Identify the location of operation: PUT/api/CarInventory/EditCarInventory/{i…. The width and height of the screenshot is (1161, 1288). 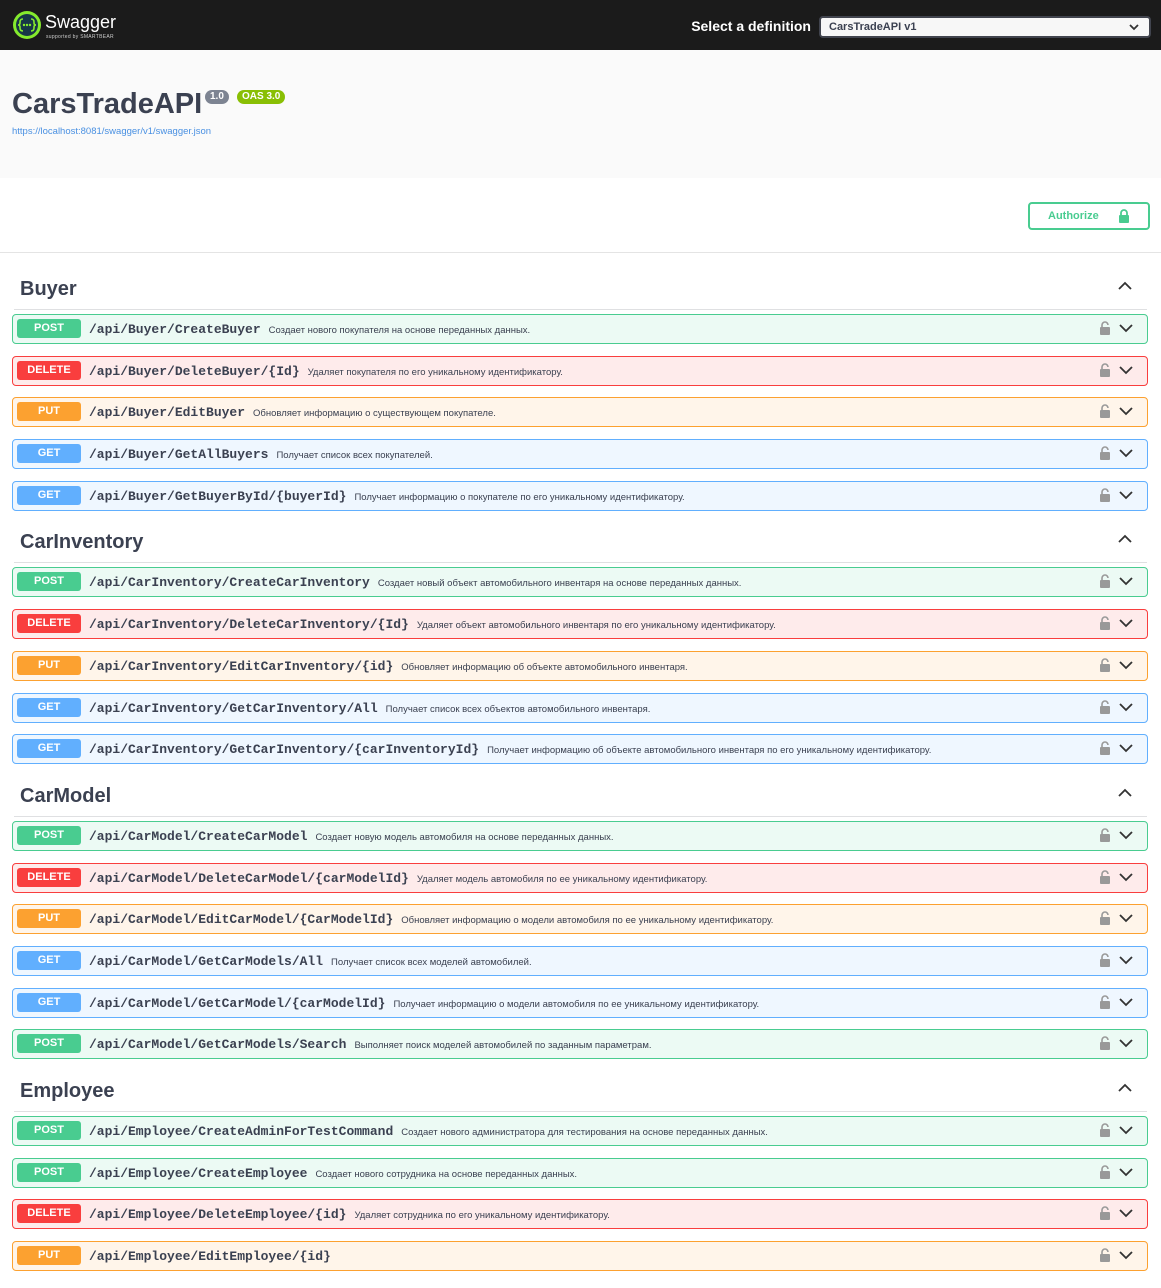
(580, 665).